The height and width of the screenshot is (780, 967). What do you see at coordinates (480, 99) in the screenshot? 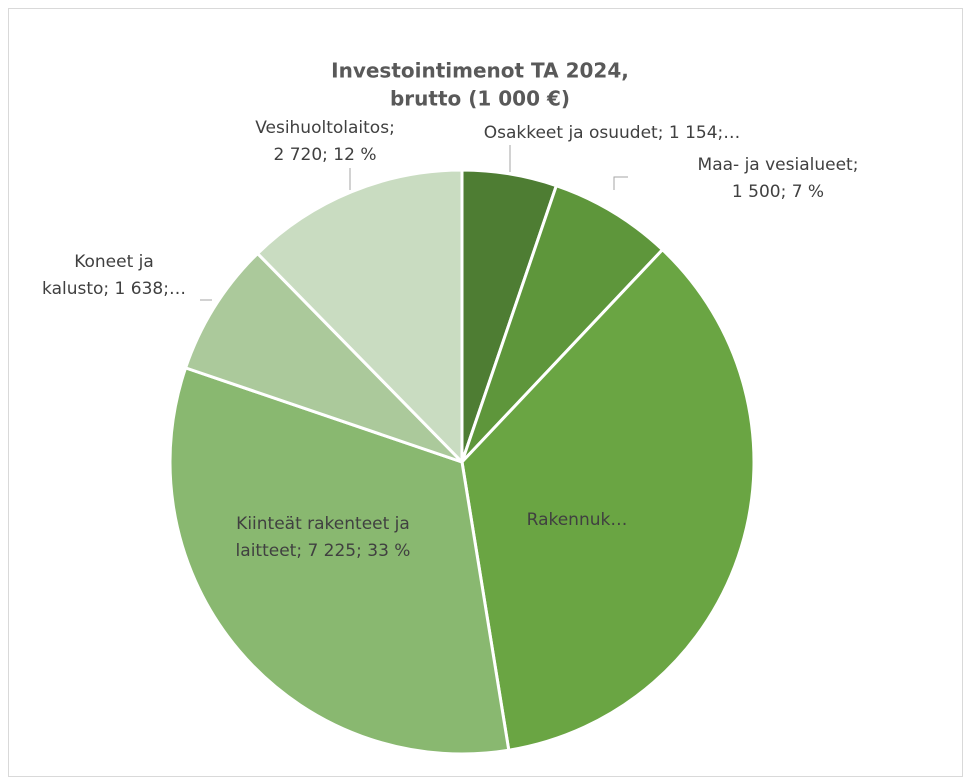
I see `chart-title: brutto (1 000 €)` at bounding box center [480, 99].